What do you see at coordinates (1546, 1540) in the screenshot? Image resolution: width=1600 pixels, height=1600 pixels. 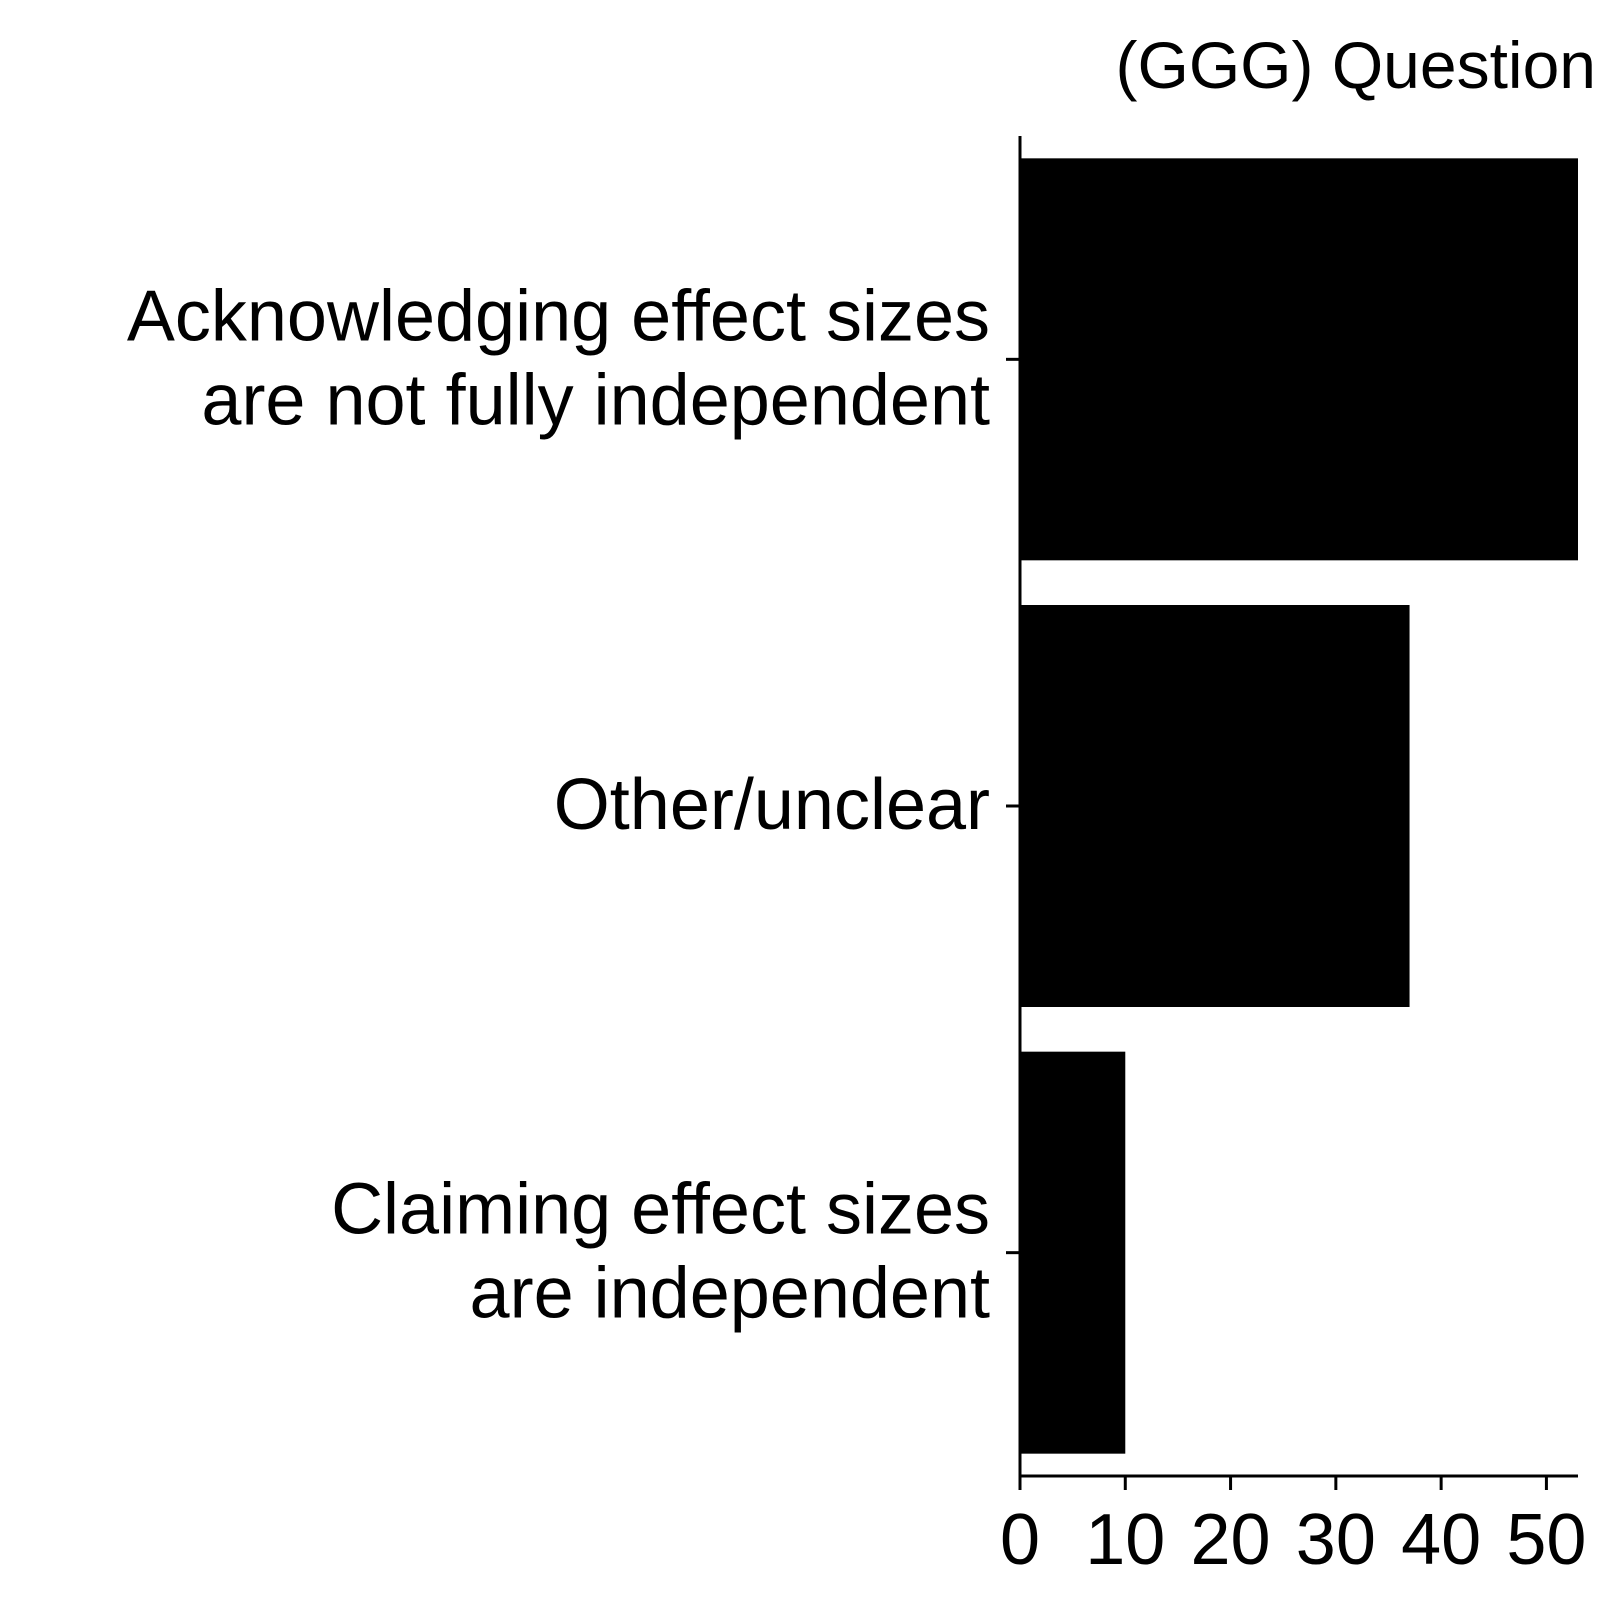 I see `x-tick-label: 50` at bounding box center [1546, 1540].